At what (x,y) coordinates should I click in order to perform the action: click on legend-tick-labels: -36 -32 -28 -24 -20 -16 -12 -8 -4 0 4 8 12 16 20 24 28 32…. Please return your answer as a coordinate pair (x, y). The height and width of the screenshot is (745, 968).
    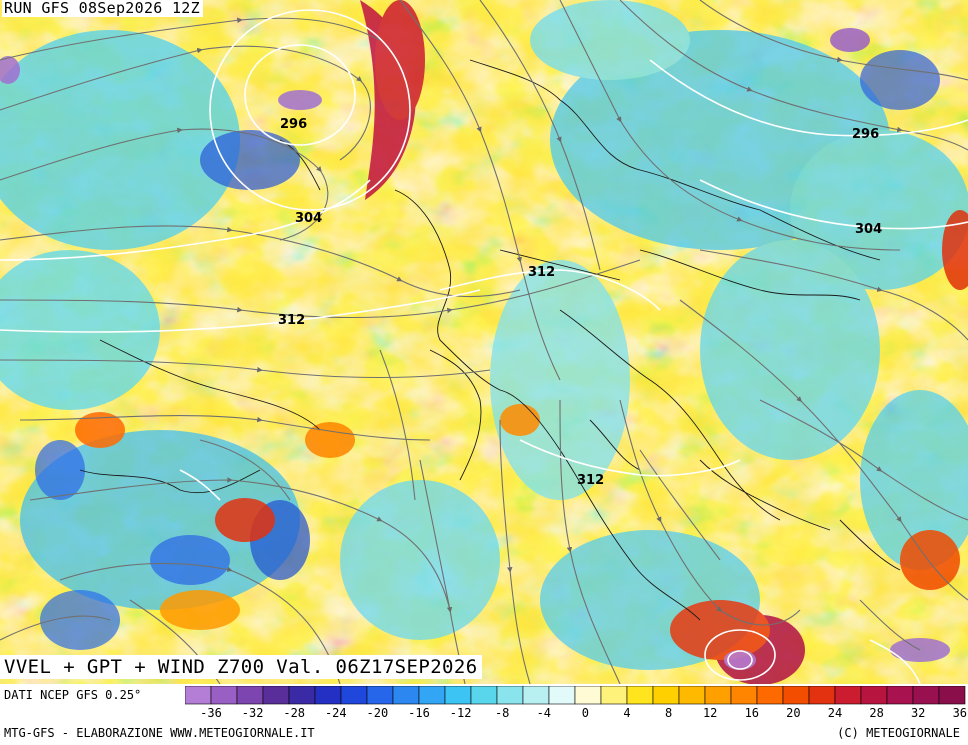
    Looking at the image, I should click on (576, 715).